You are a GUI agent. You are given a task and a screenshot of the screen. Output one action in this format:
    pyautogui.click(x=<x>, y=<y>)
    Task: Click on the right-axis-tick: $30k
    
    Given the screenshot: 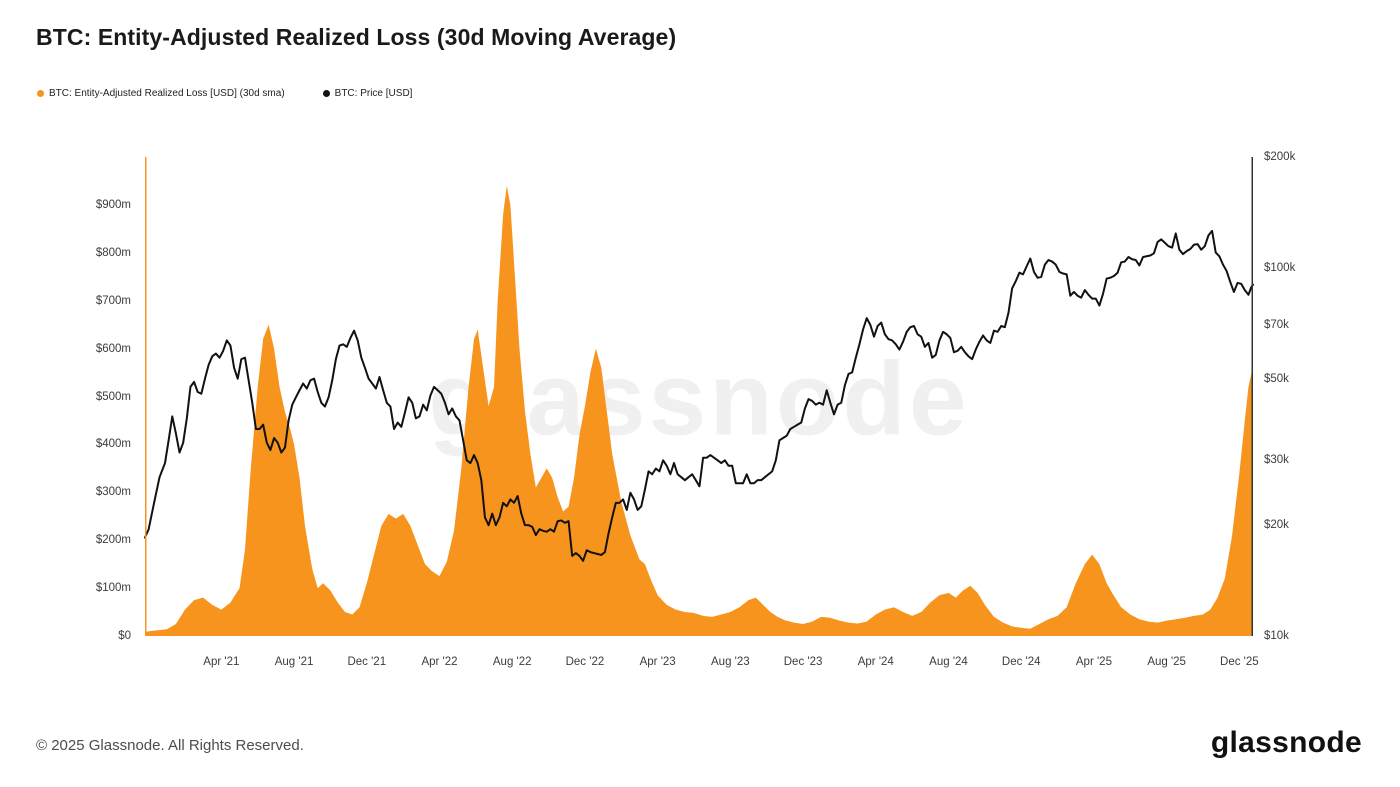 What is the action you would take?
    pyautogui.click(x=1276, y=460)
    